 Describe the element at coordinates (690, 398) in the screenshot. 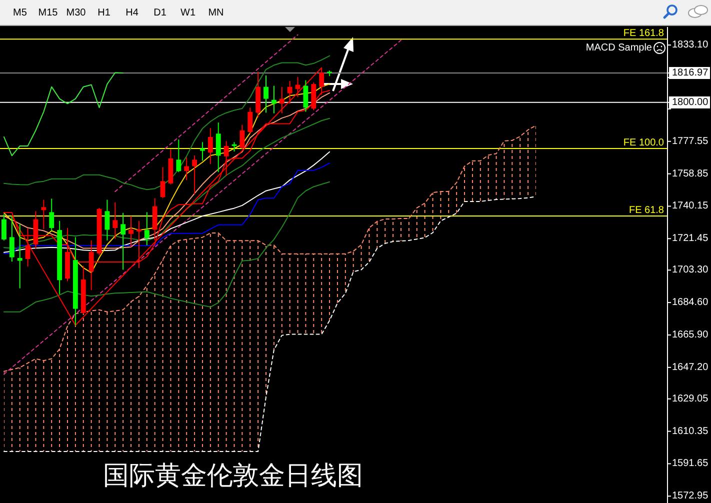

I see `y-tick-label: 1629.05` at that location.